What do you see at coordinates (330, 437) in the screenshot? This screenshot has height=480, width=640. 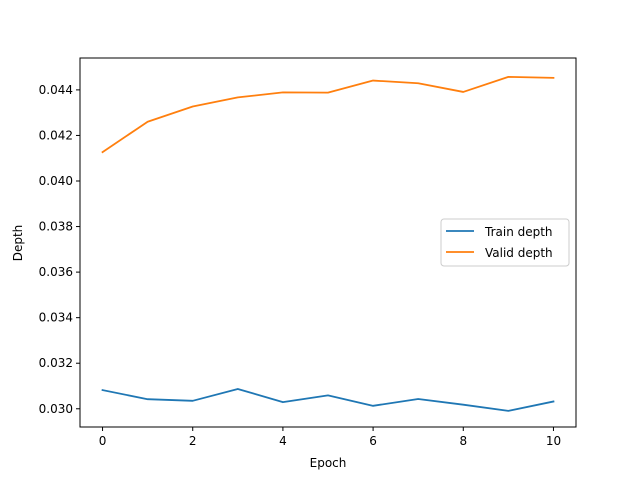 I see `x-axis: 0 2 4 6 8 10` at bounding box center [330, 437].